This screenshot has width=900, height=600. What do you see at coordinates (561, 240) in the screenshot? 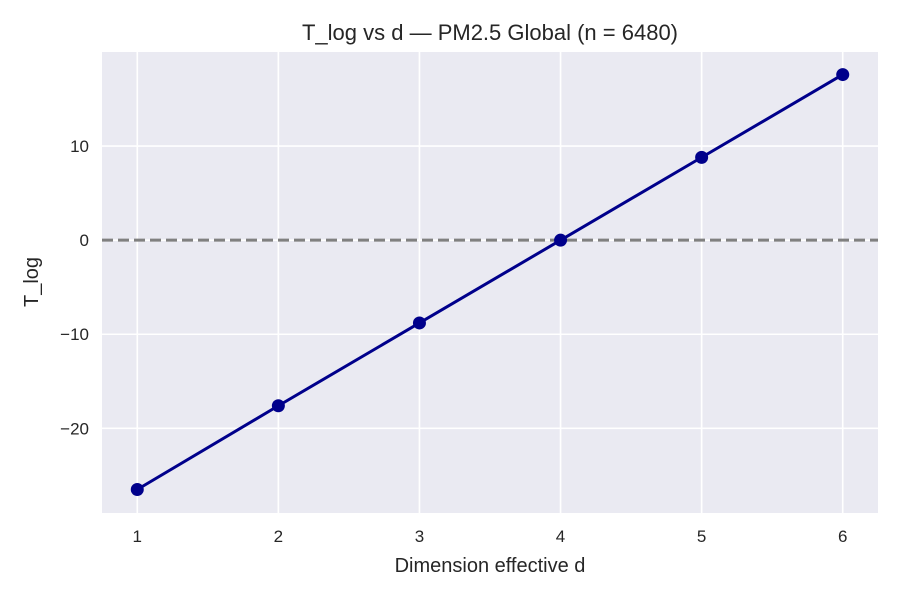
I see `data-point-d4` at bounding box center [561, 240].